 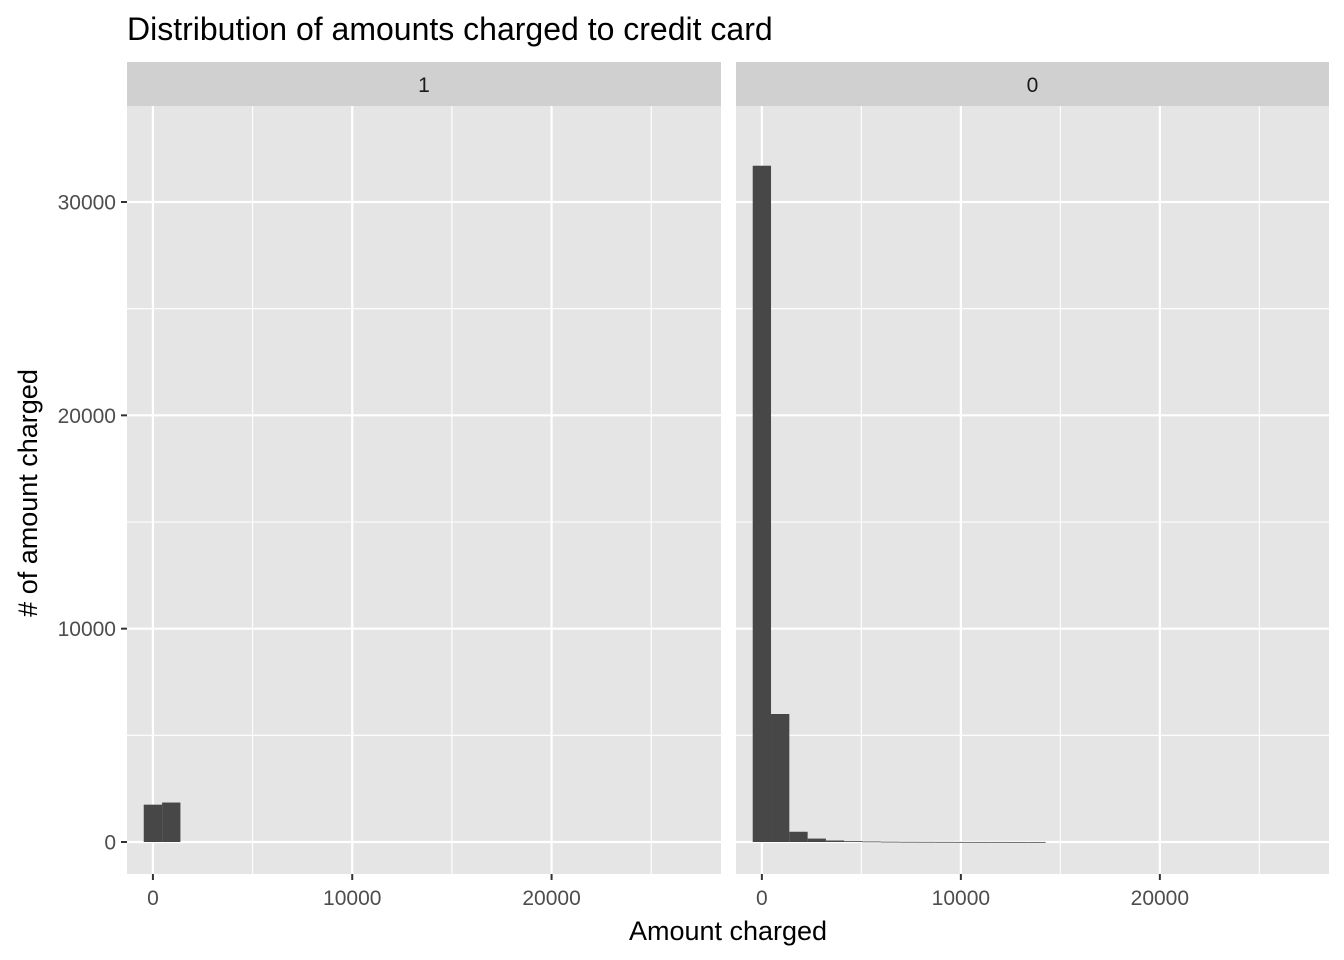 I want to click on y-axis-title: # of amount charged, so click(x=28, y=493).